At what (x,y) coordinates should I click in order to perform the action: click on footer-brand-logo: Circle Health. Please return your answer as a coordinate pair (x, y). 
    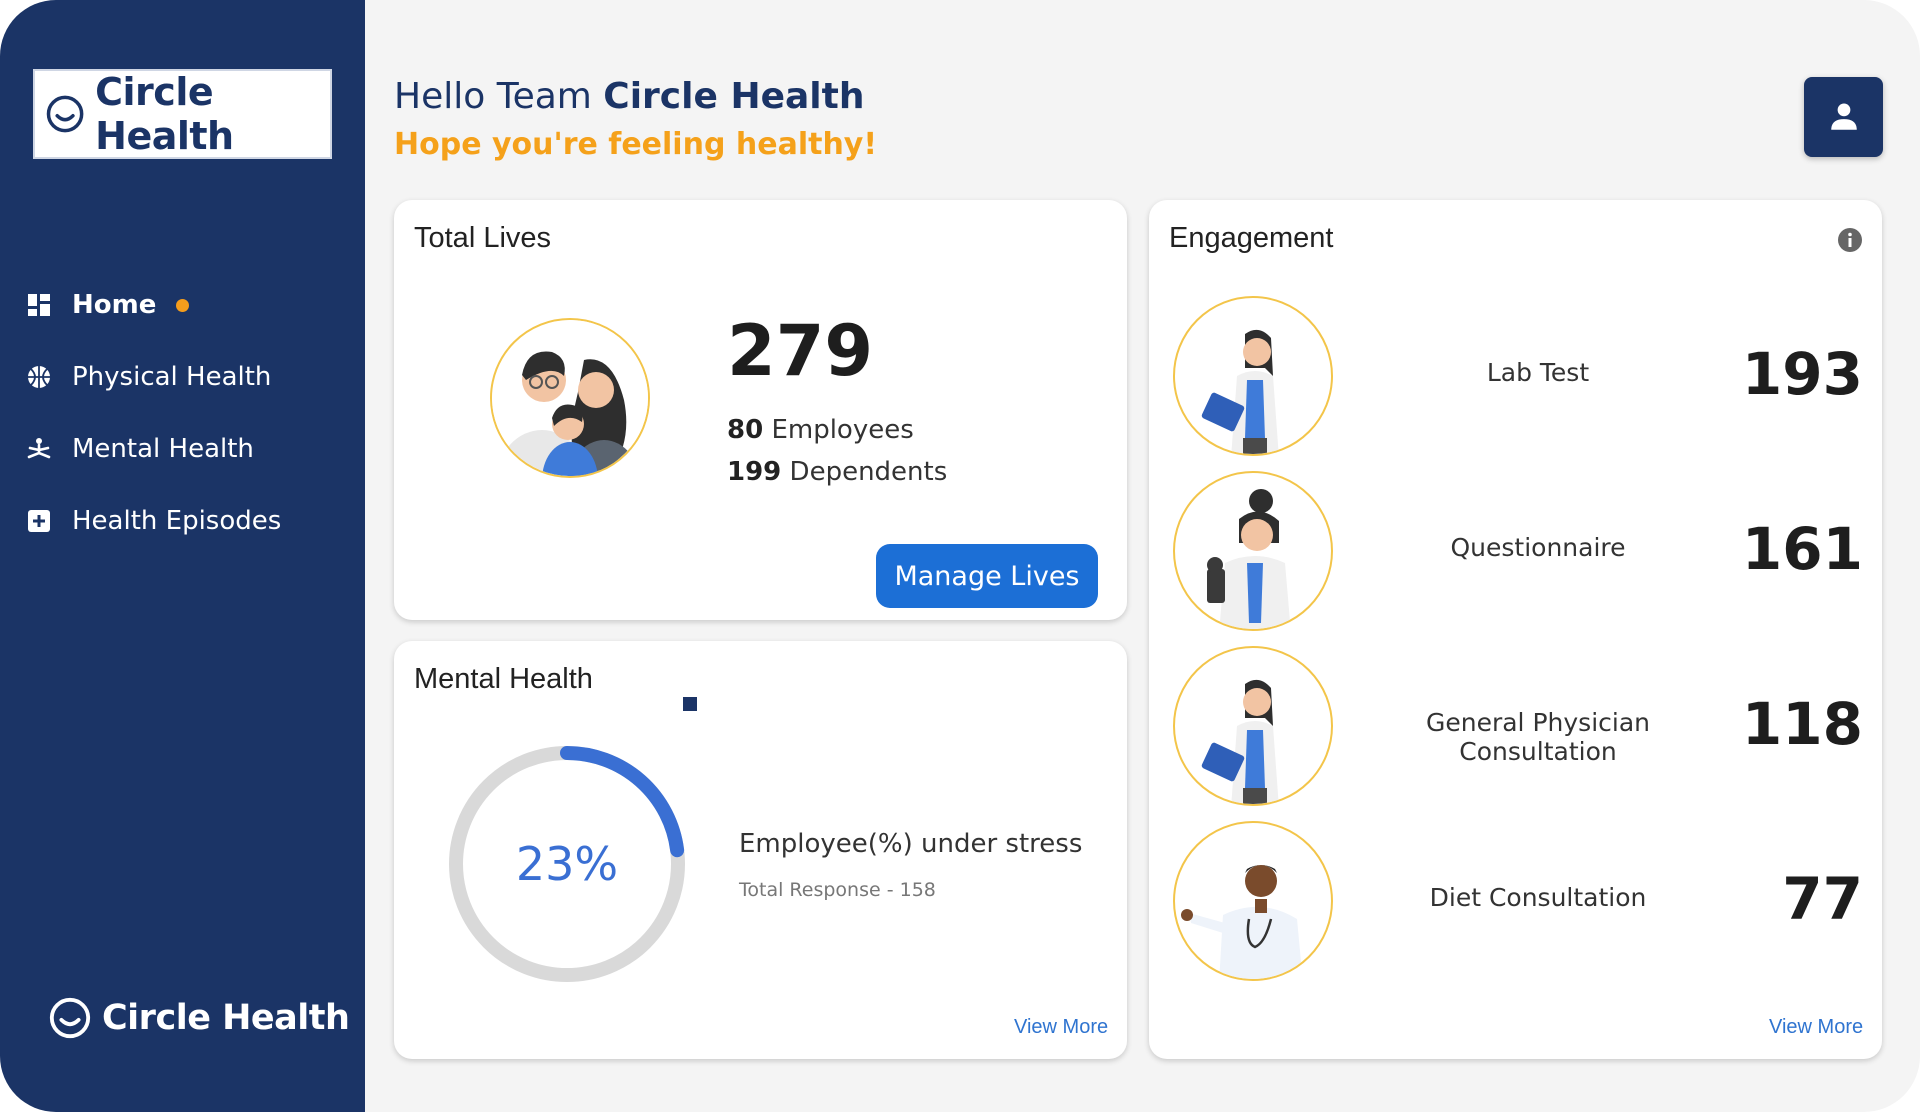
    Looking at the image, I should click on (199, 1018).